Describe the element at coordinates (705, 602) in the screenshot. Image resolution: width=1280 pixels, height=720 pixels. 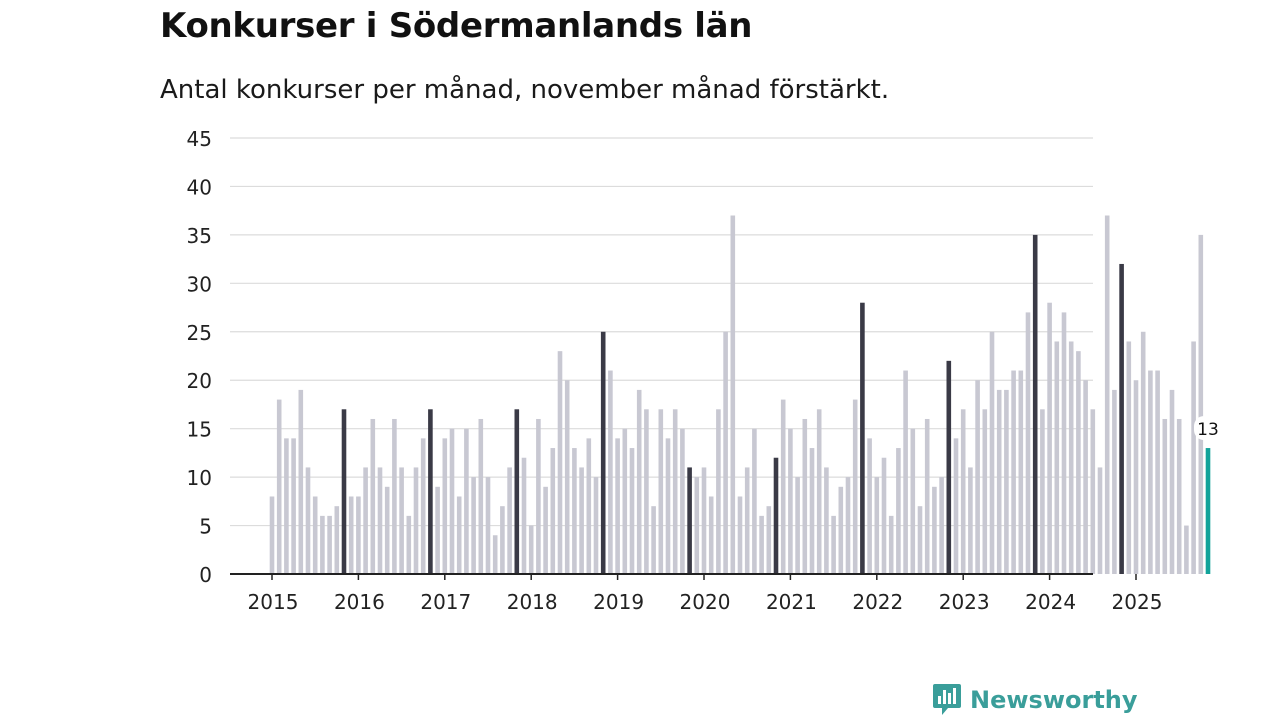
I see `x-tick-label: 2020` at that location.